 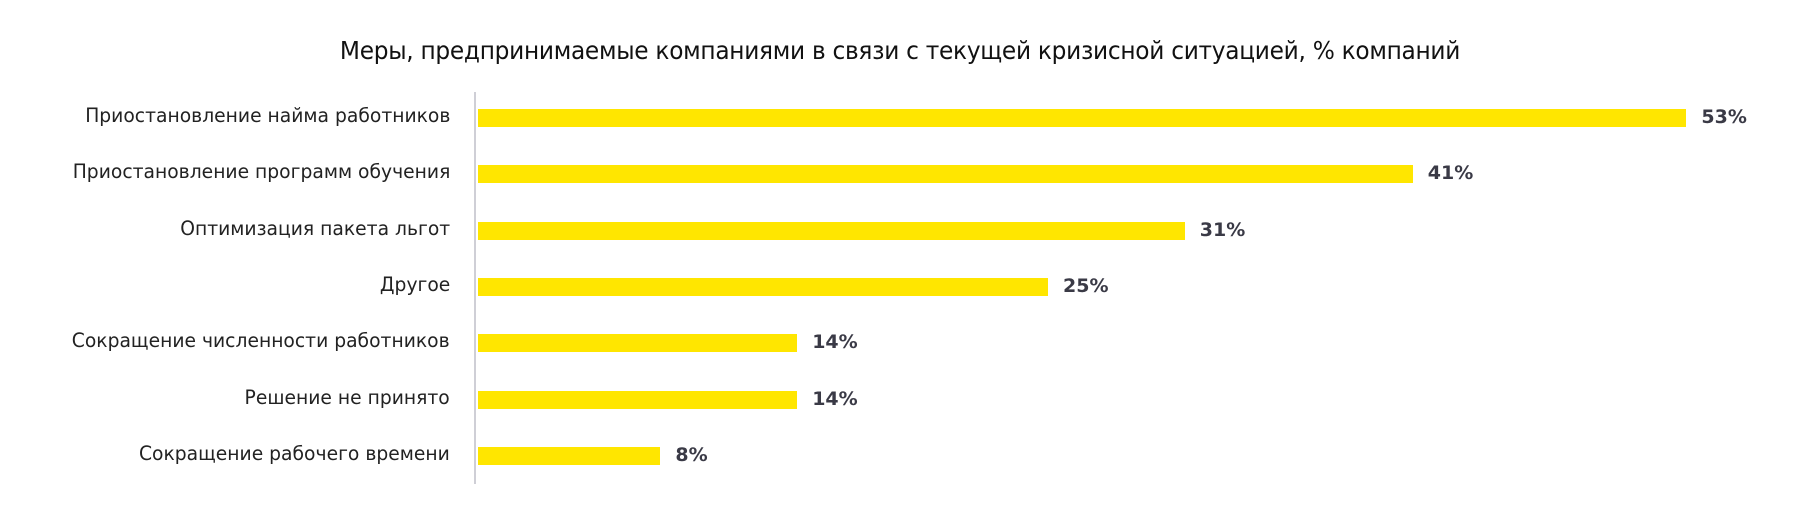 What do you see at coordinates (347, 397) in the screenshot?
I see `category-label: Решение не принято` at bounding box center [347, 397].